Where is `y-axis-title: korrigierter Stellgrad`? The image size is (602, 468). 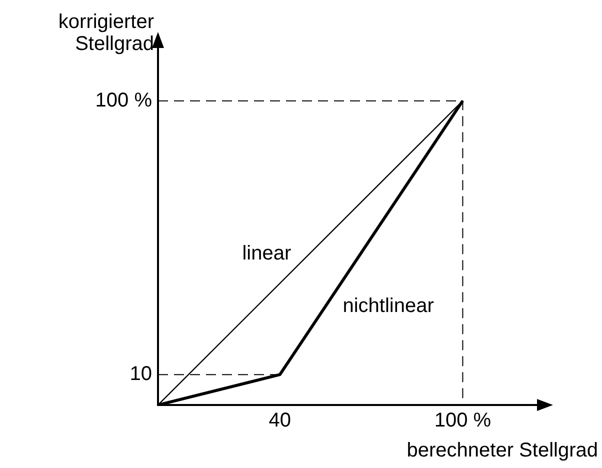
y-axis-title: korrigierter Stellgrad is located at coordinates (106, 33).